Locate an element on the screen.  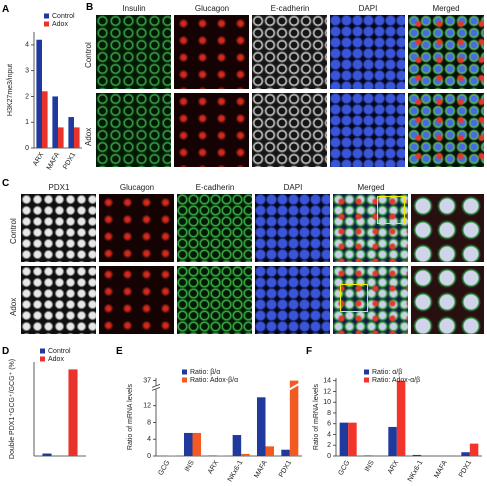
y-axis-label: Double PDX1⁺GCG⁺/GCG⁺ (%) is located at coordinates (12, 409).